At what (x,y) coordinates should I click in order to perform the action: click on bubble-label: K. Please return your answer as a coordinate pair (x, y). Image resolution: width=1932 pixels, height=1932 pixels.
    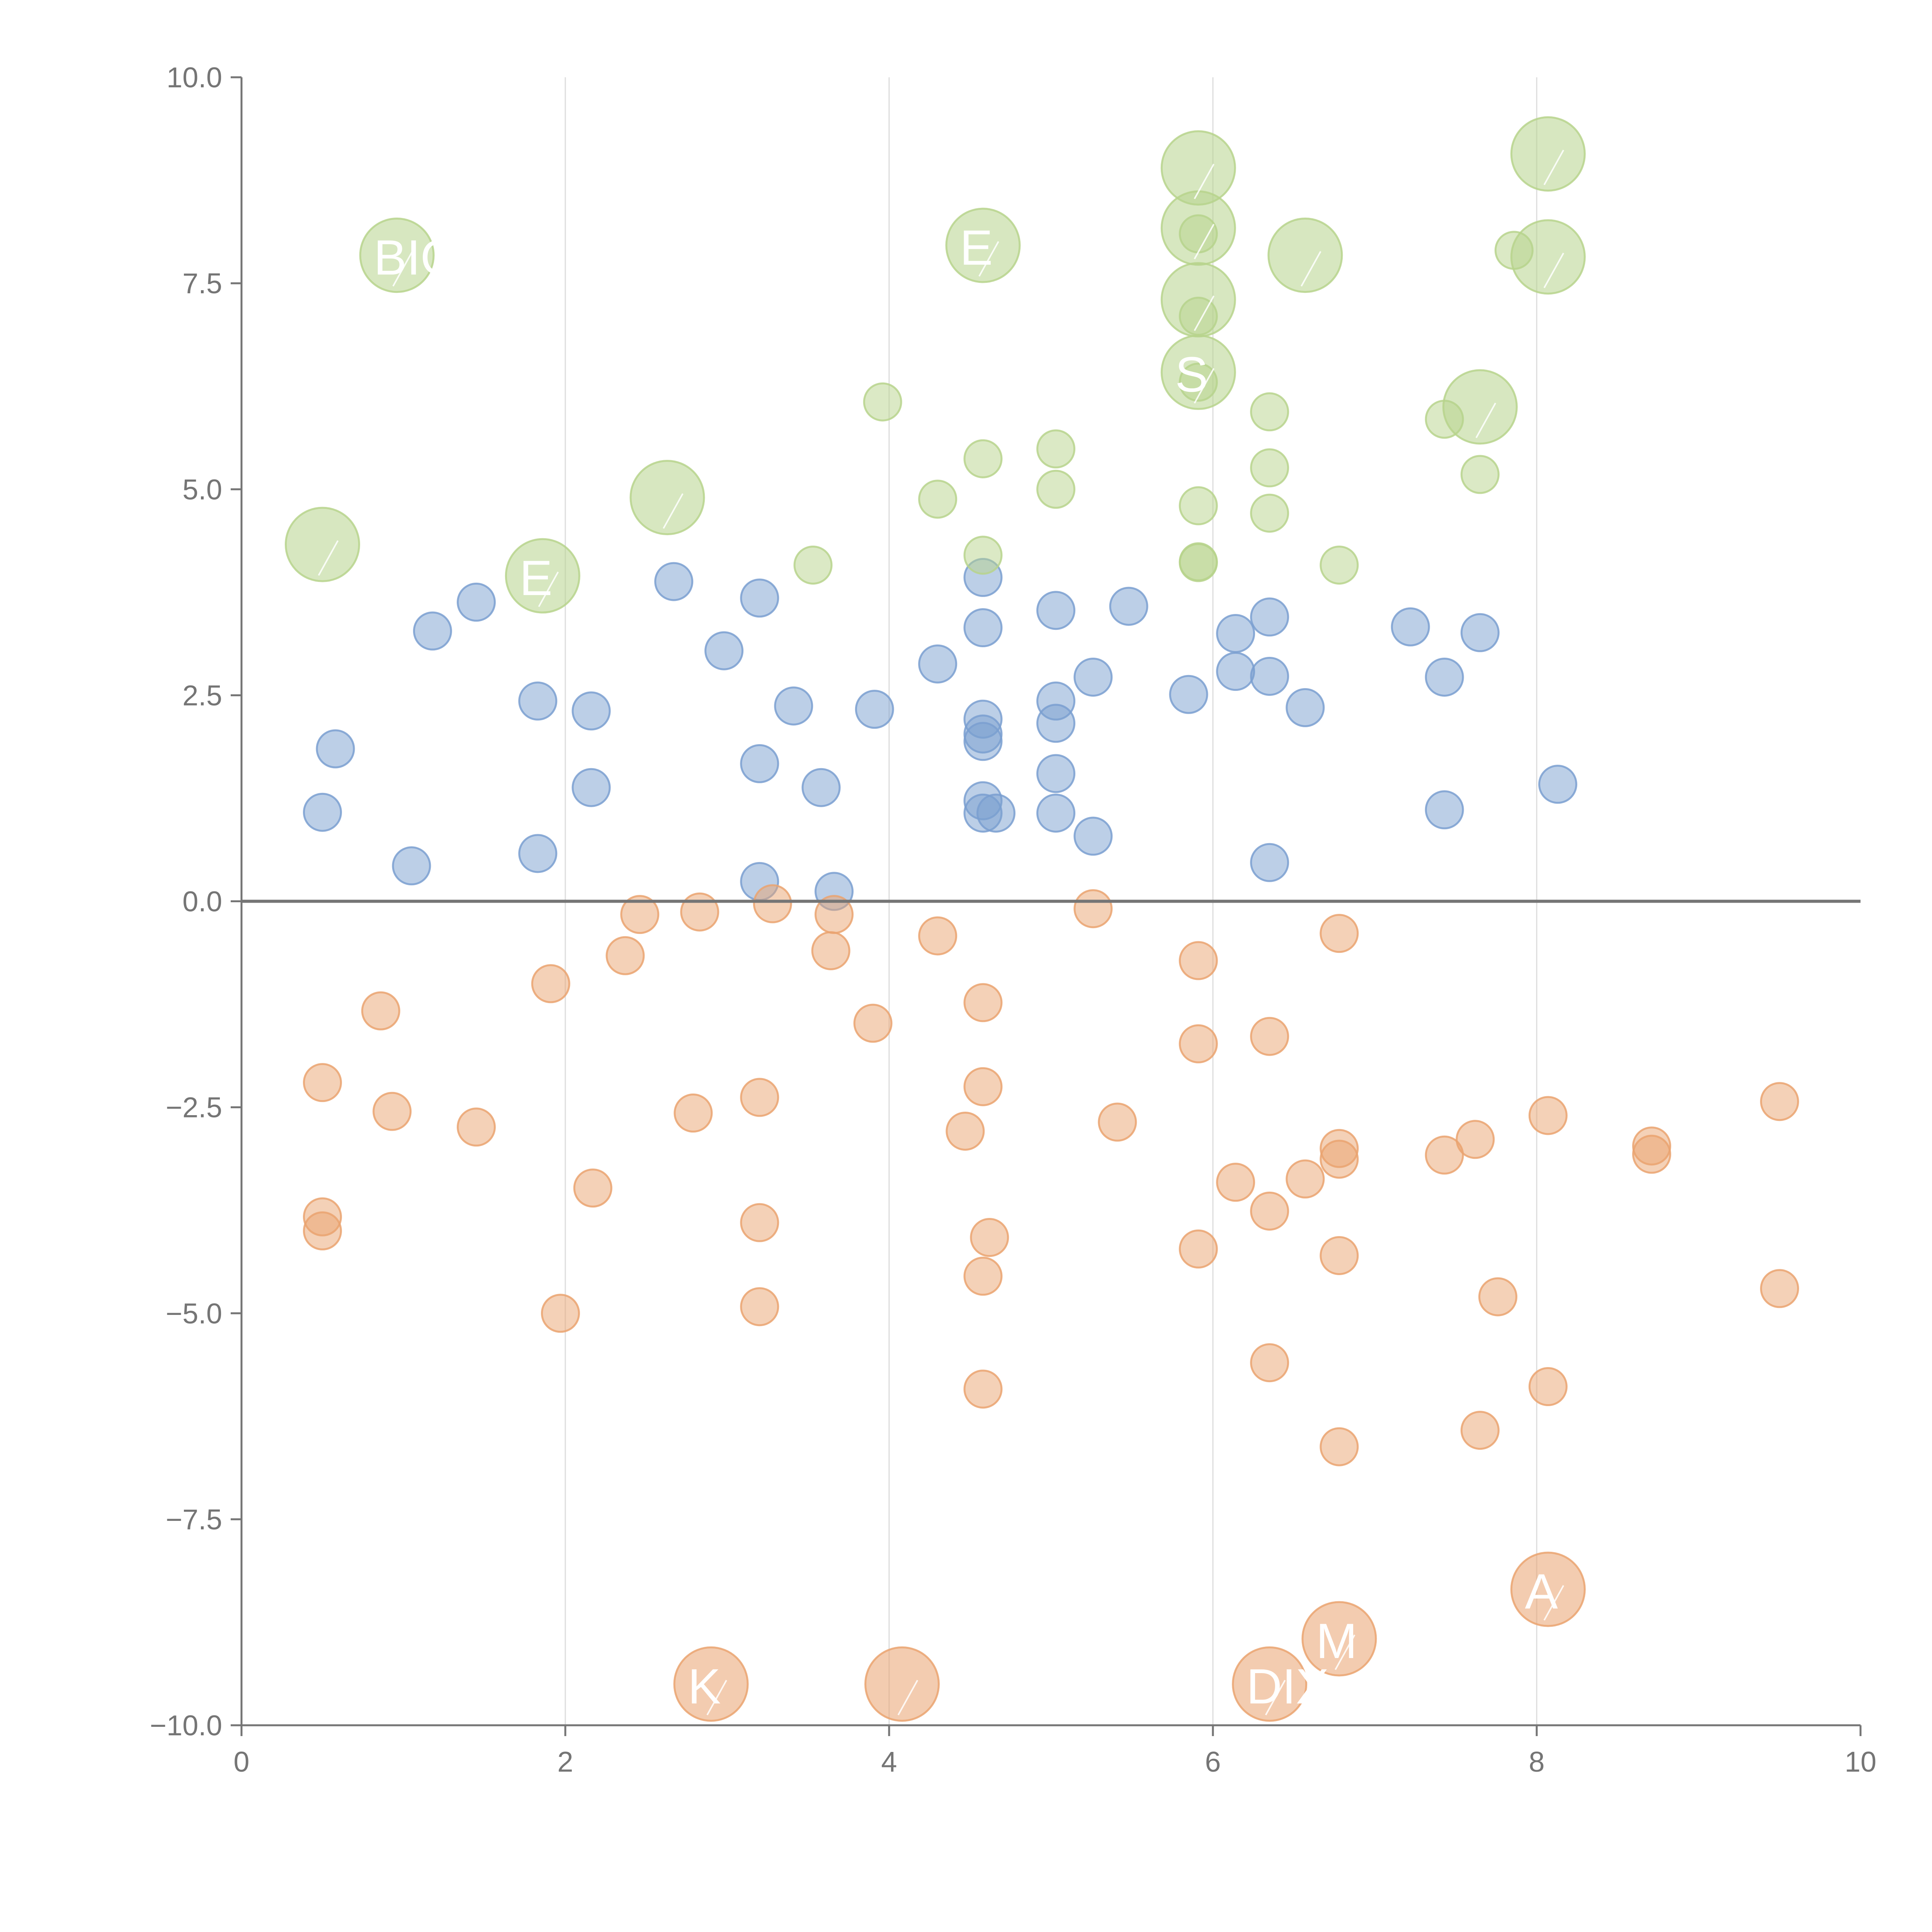
    Looking at the image, I should click on (705, 1686).